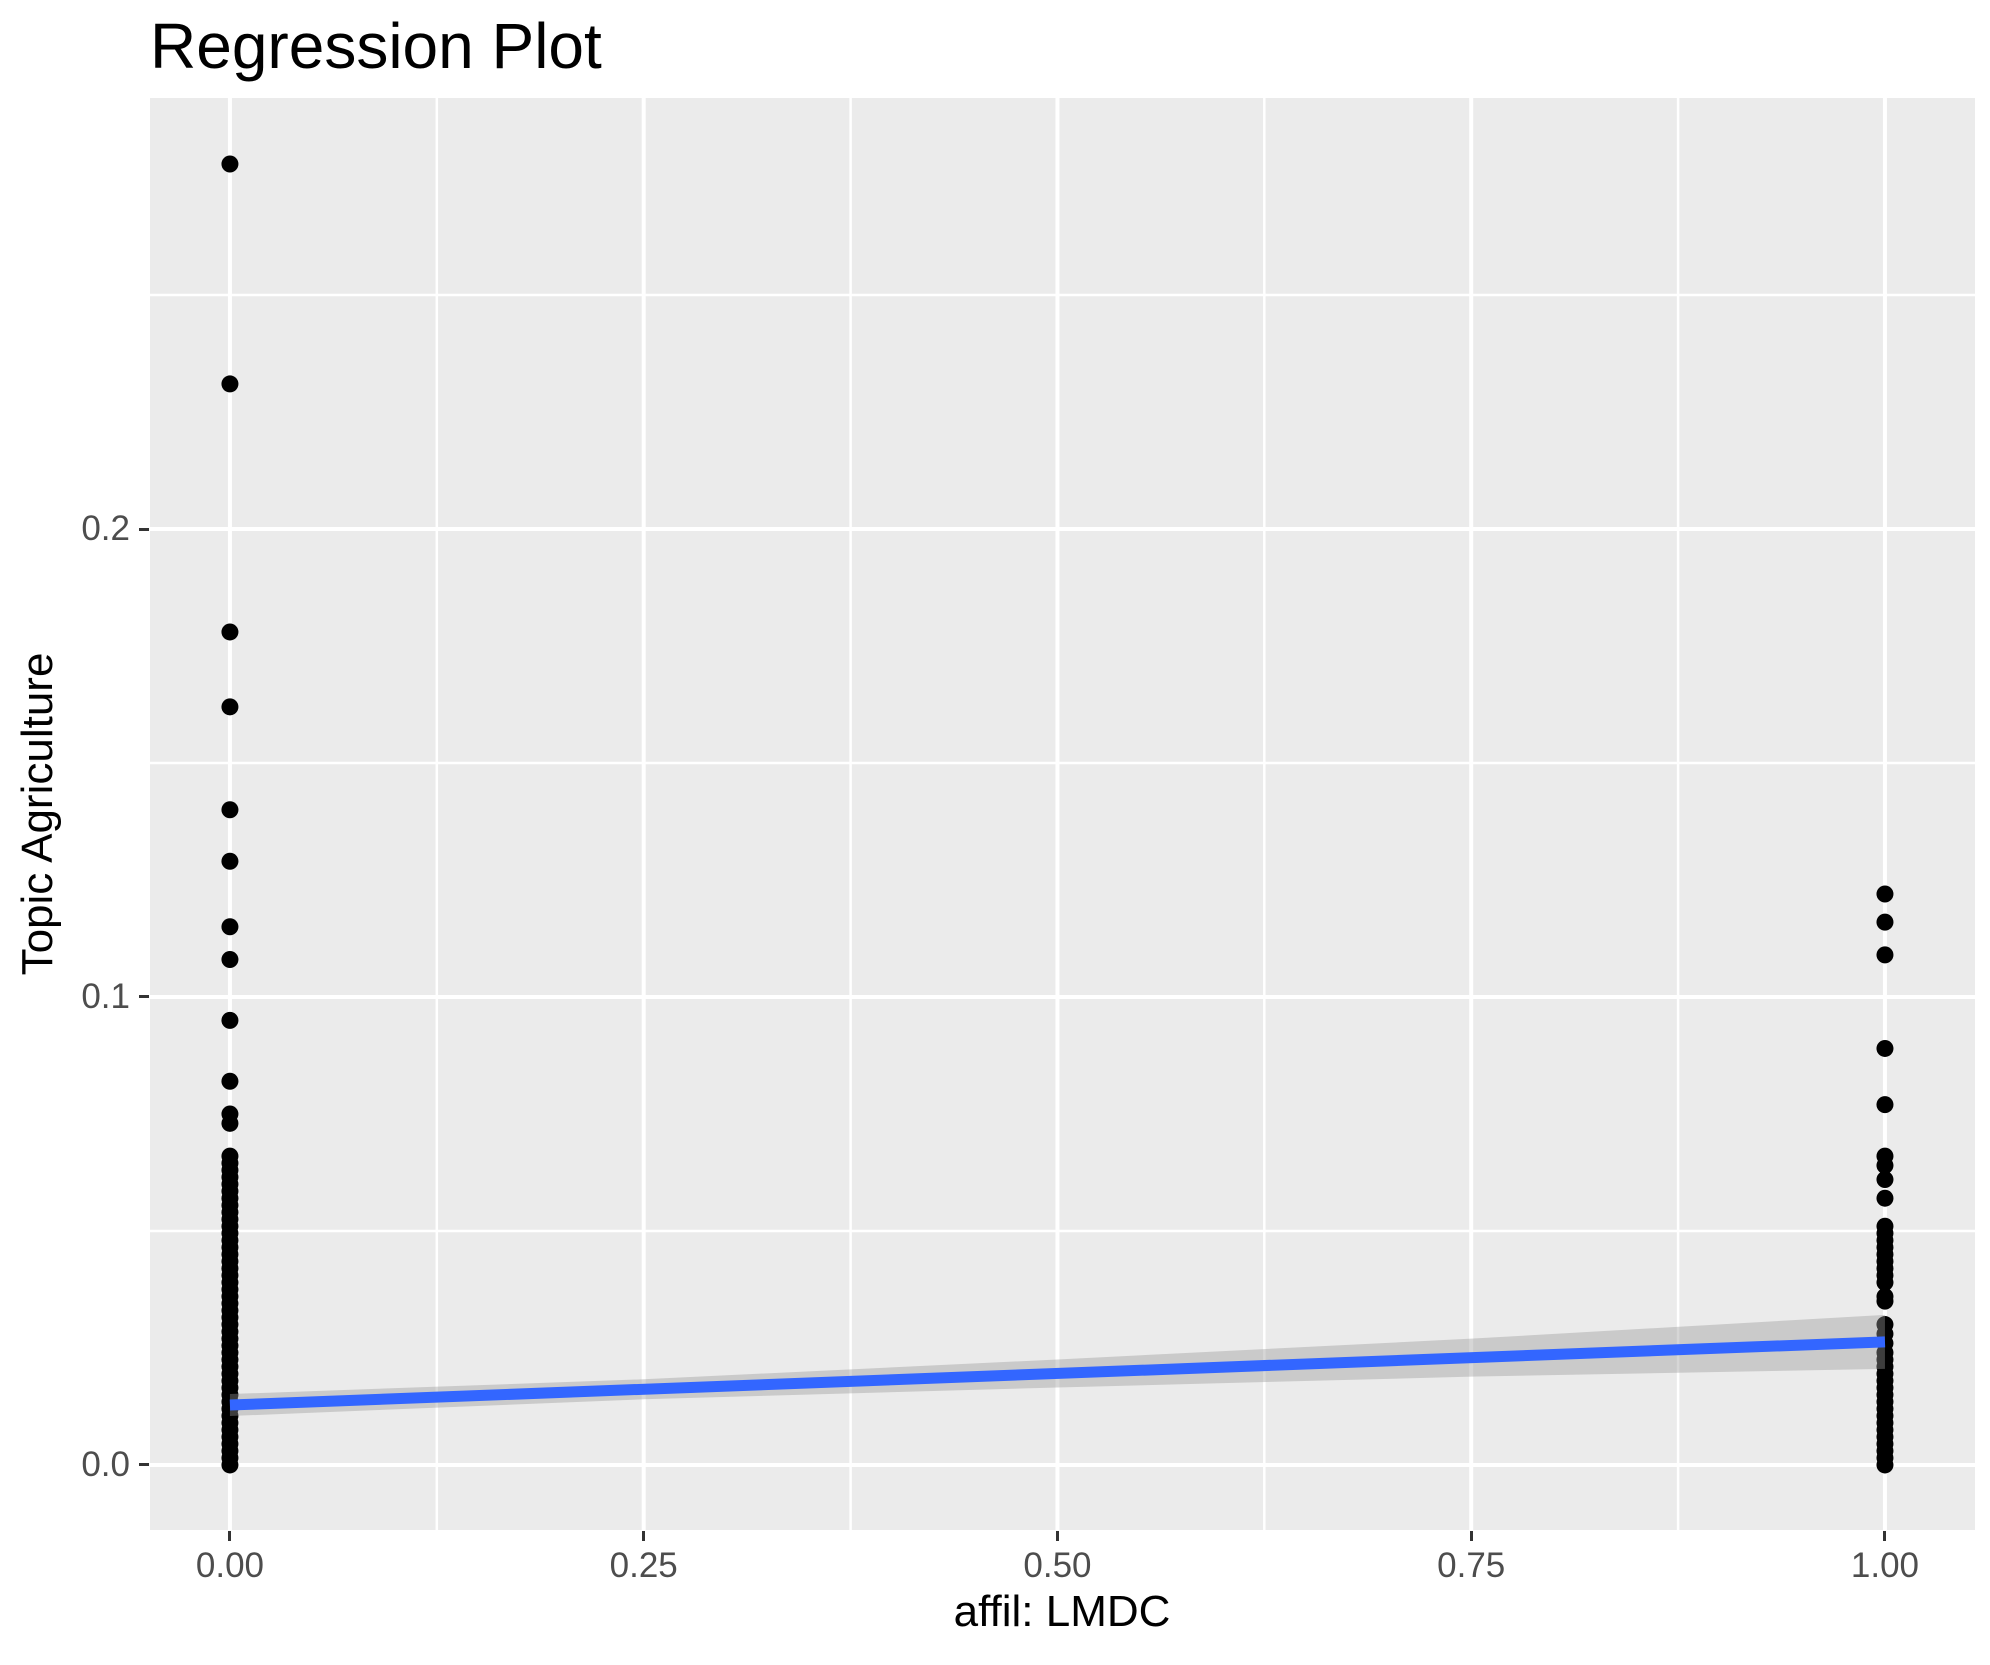 The height and width of the screenshot is (1665, 1990). What do you see at coordinates (1885, 1565) in the screenshot?
I see `x-axis-tick-label: 1.00` at bounding box center [1885, 1565].